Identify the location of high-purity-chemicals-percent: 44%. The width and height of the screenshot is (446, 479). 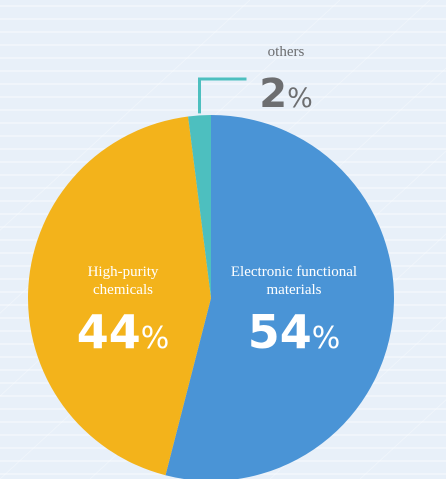
(123, 332).